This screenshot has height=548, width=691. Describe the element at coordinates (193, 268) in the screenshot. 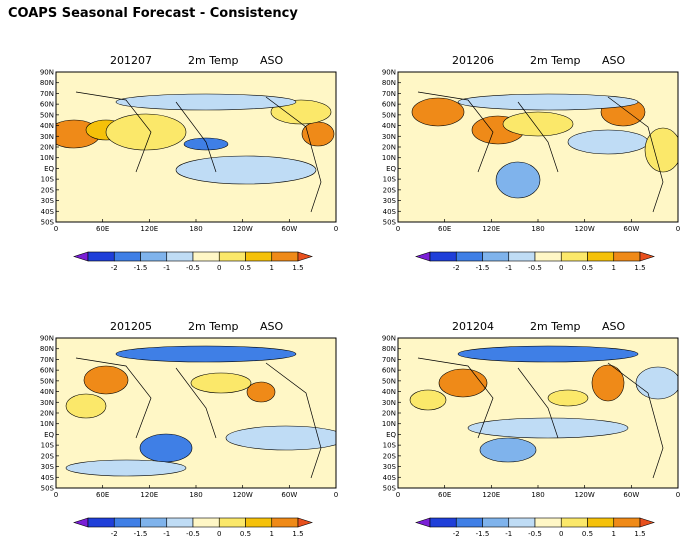

I see `colorbar-label: -0.5` at that location.